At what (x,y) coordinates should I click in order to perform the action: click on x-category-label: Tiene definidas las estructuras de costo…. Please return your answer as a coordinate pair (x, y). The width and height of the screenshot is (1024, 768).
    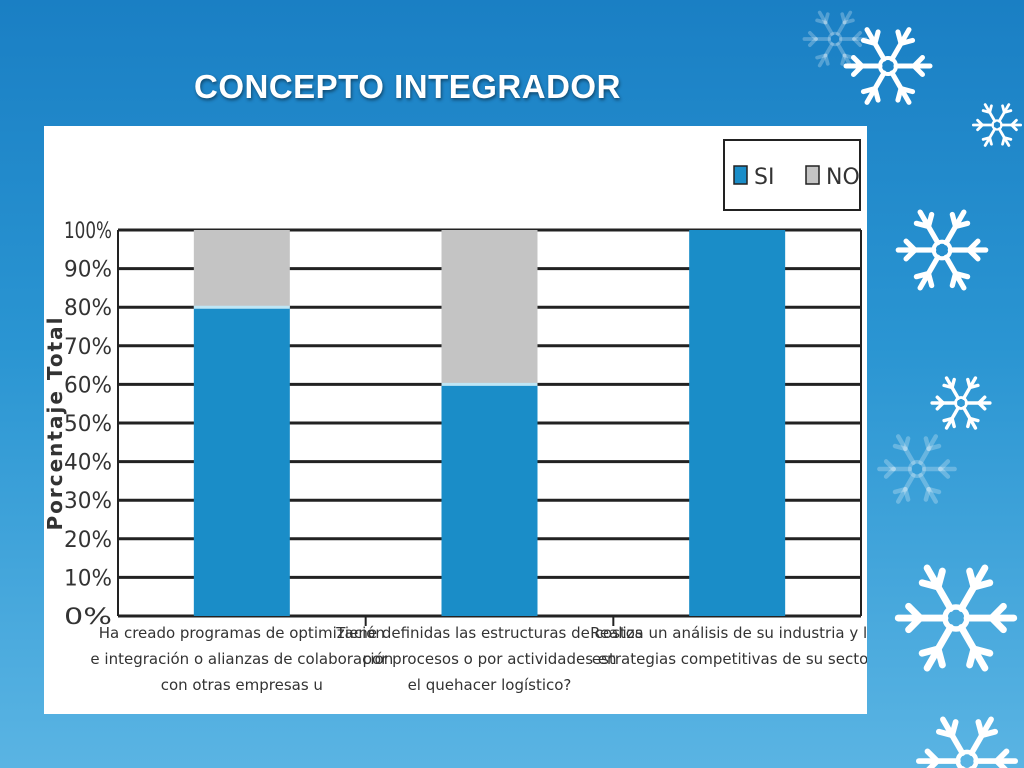
    Looking at the image, I should click on (489, 633).